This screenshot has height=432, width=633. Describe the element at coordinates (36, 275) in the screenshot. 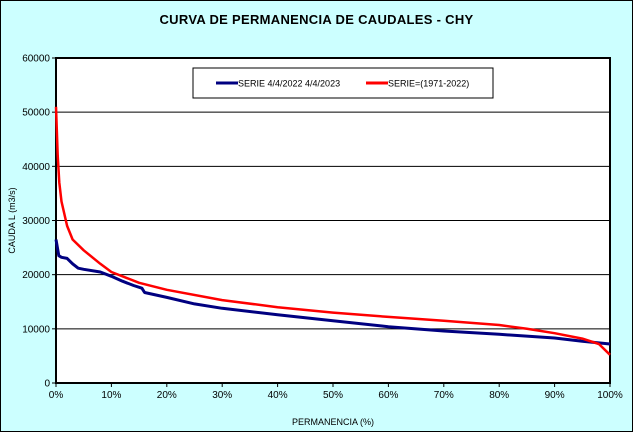

I see `y-tick-label: 20000` at that location.